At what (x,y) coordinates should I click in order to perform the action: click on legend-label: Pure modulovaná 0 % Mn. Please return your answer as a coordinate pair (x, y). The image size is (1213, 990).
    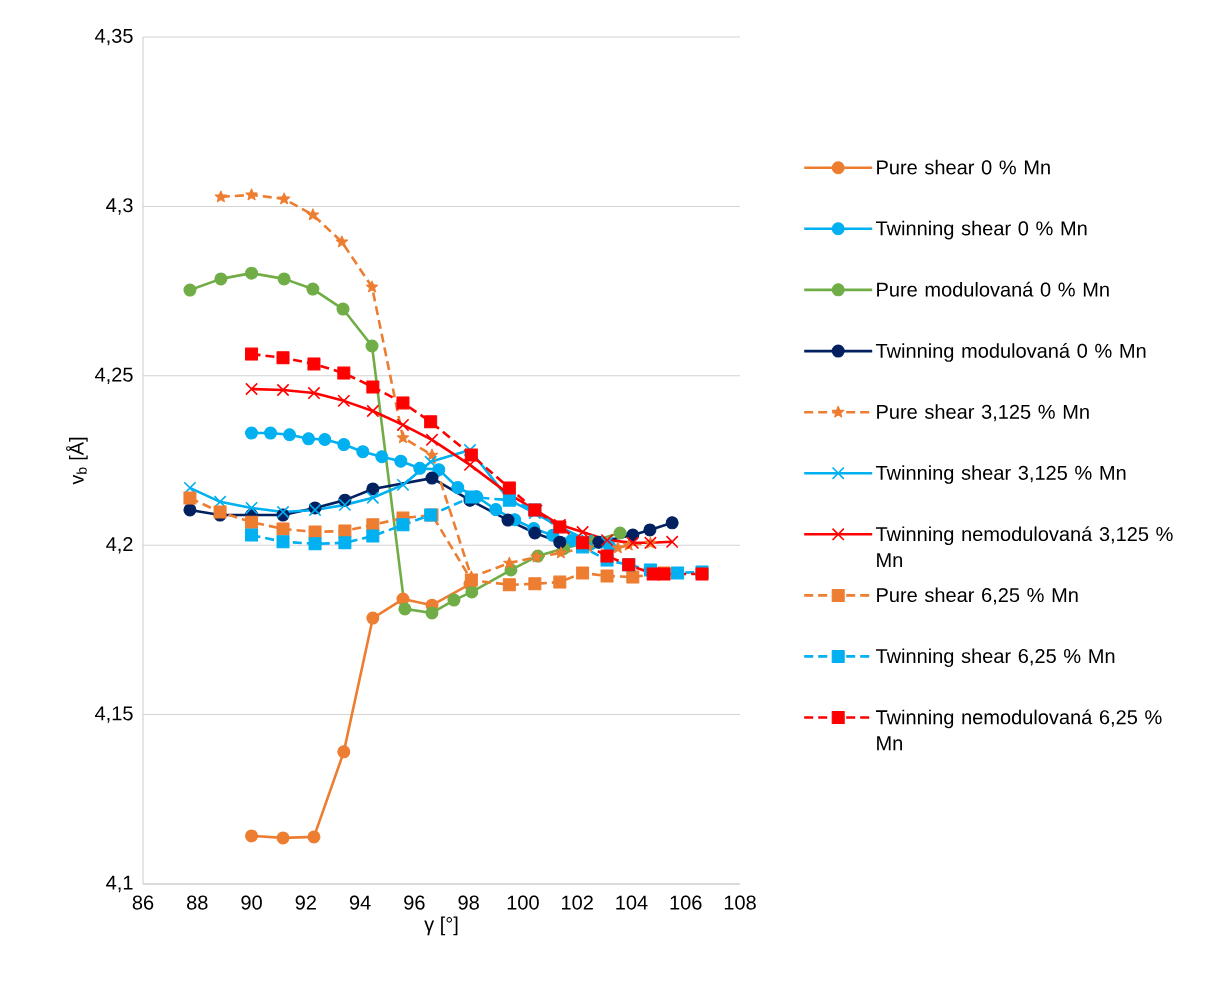
    Looking at the image, I should click on (993, 289).